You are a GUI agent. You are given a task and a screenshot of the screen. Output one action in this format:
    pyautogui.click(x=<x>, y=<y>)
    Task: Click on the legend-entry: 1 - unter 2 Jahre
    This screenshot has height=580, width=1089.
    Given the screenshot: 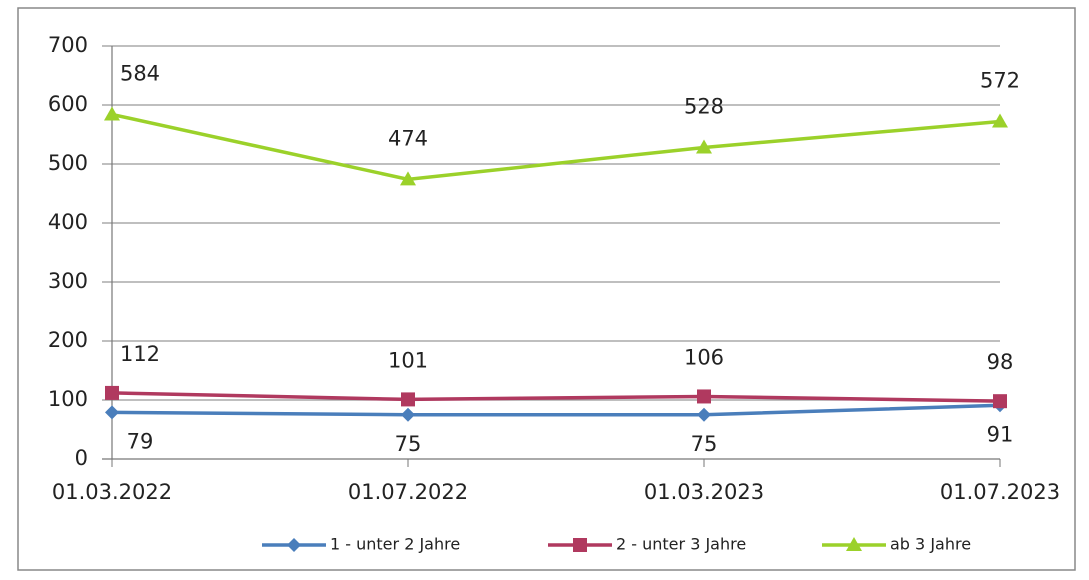 What is the action you would take?
    pyautogui.click(x=361, y=544)
    